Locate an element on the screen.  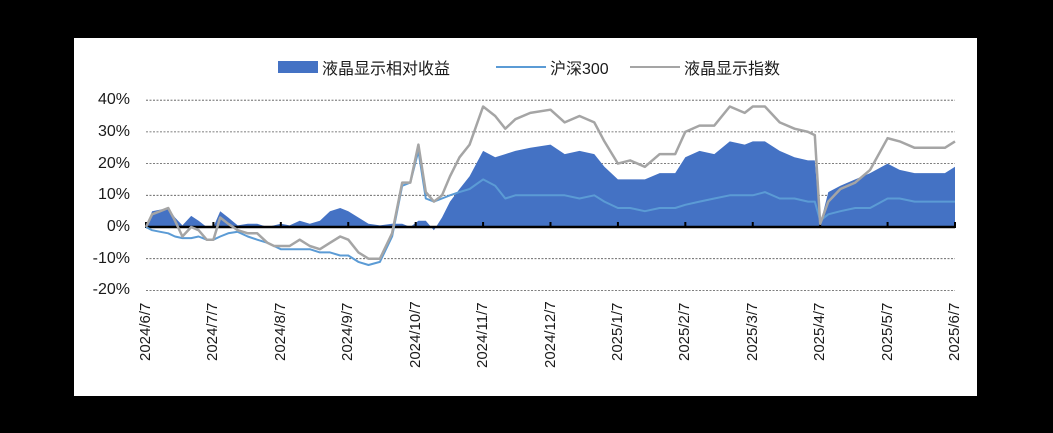
x-tick-label: 2024/12/7 is located at coordinates (550, 335).